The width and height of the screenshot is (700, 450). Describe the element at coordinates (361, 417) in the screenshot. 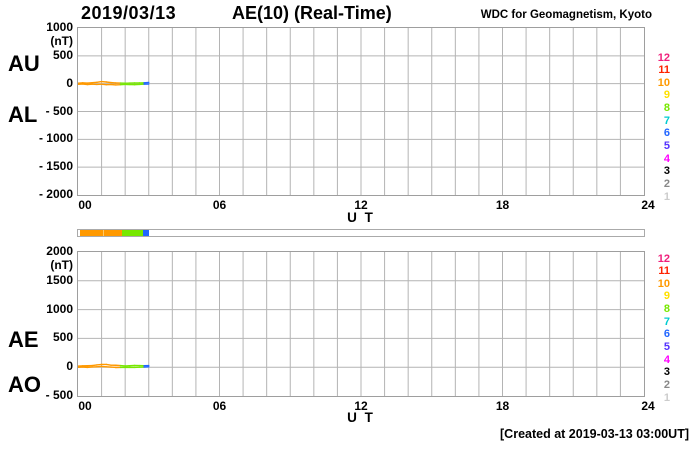

I see `lower-chart-ut-axis-label: U T` at that location.